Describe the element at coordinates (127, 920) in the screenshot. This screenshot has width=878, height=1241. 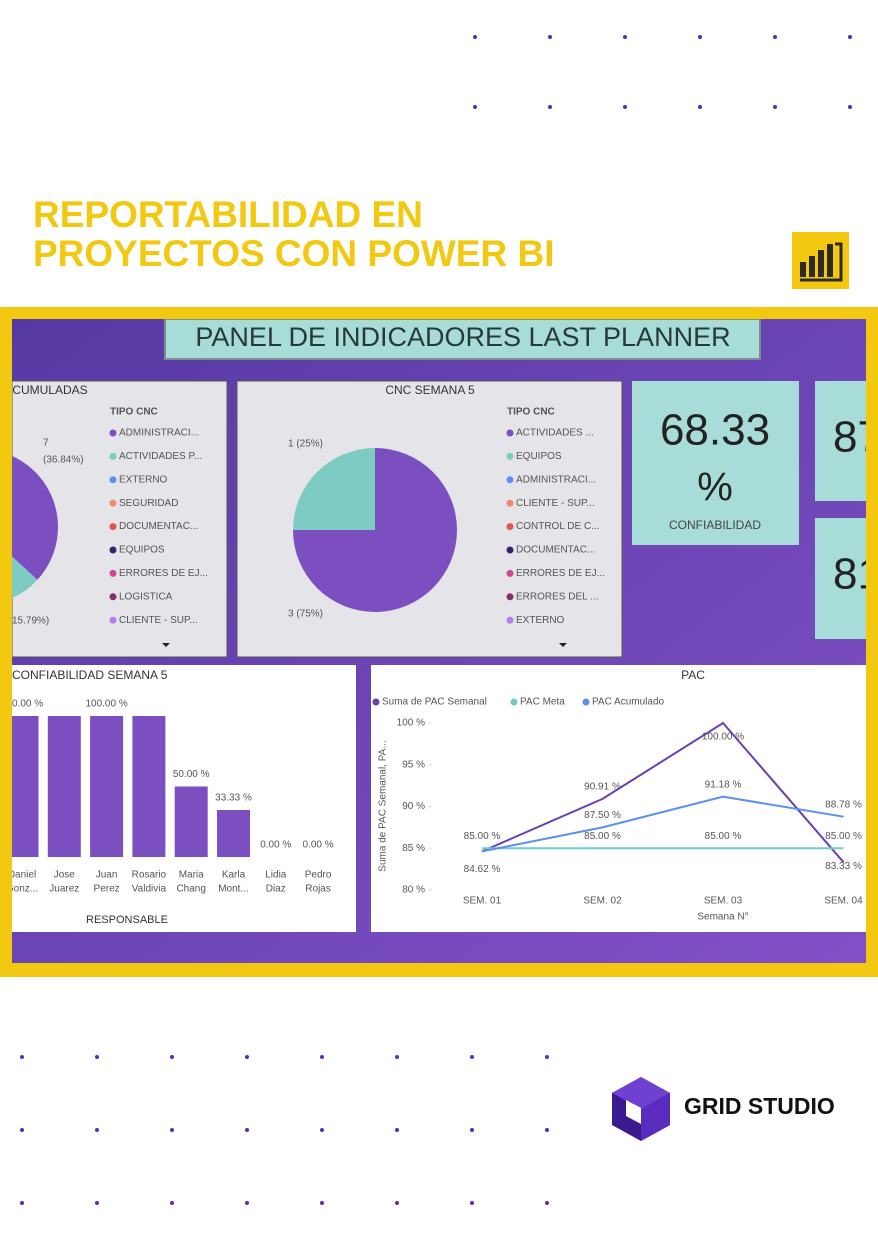
I see `axis-title: RESPONSABLE` at that location.